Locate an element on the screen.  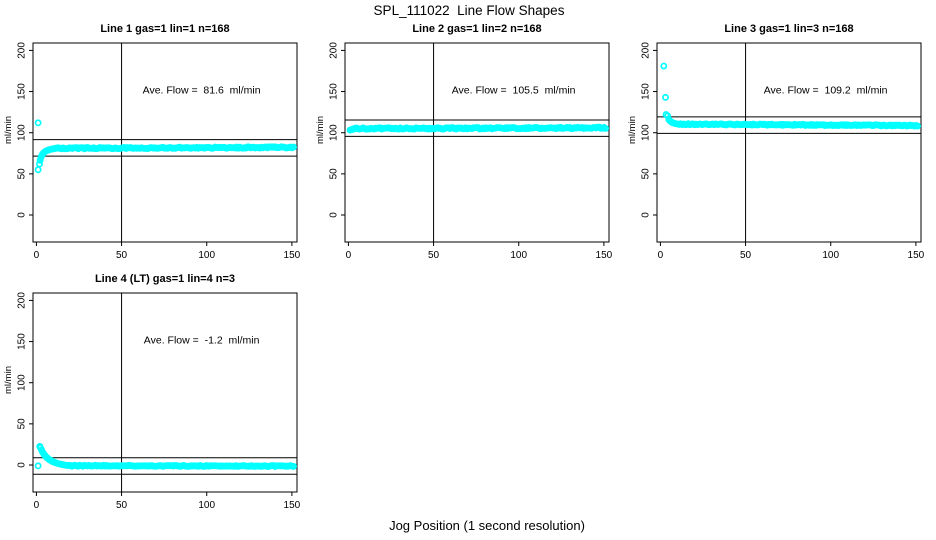
panel-title: Line 4 (LT) gas=1 lin=4 n=3 is located at coordinates (165, 279).